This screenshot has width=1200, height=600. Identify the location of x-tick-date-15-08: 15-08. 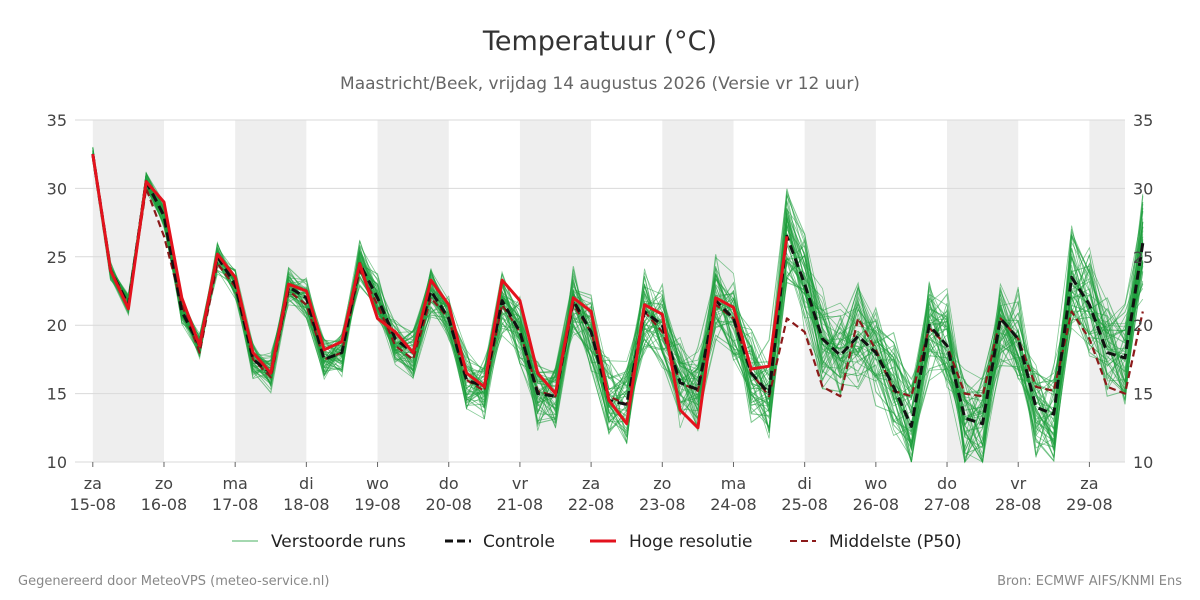
(93, 504).